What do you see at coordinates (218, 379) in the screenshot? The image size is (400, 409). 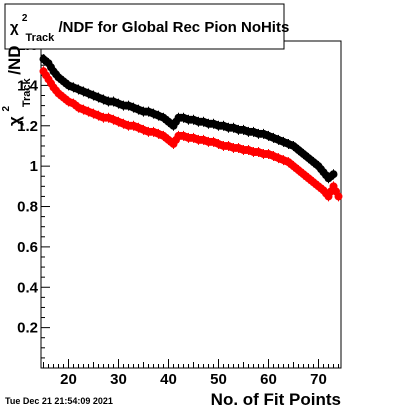 I see `x-tick-label: 50` at bounding box center [218, 379].